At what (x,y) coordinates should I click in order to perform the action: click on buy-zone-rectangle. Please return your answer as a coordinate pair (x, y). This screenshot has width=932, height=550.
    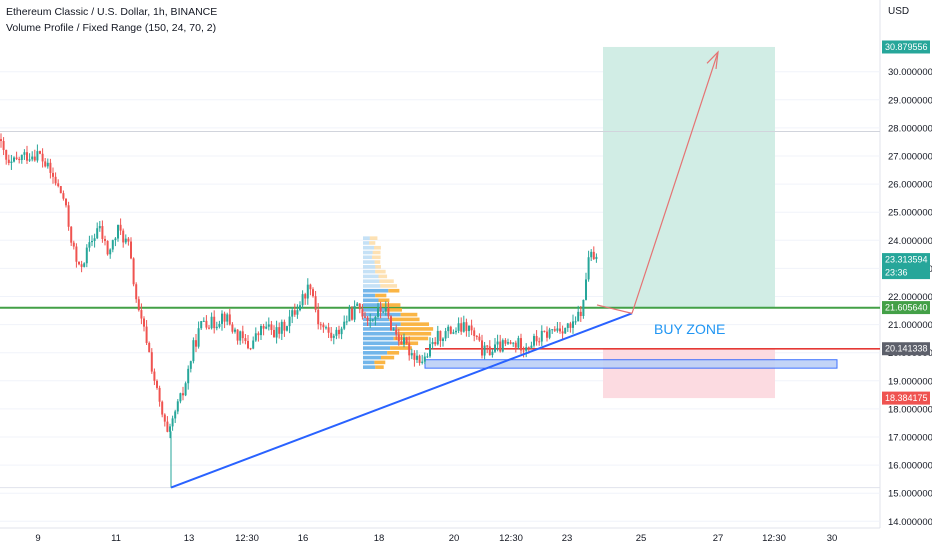
    Looking at the image, I should click on (631, 364).